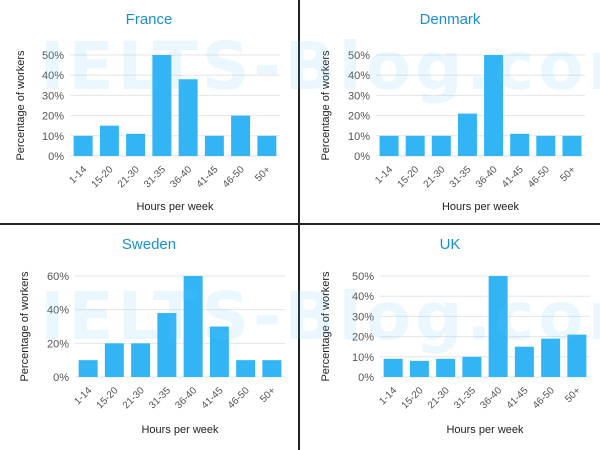 This screenshot has height=450, width=600. I want to click on y-tick-label: 60%, so click(58, 277).